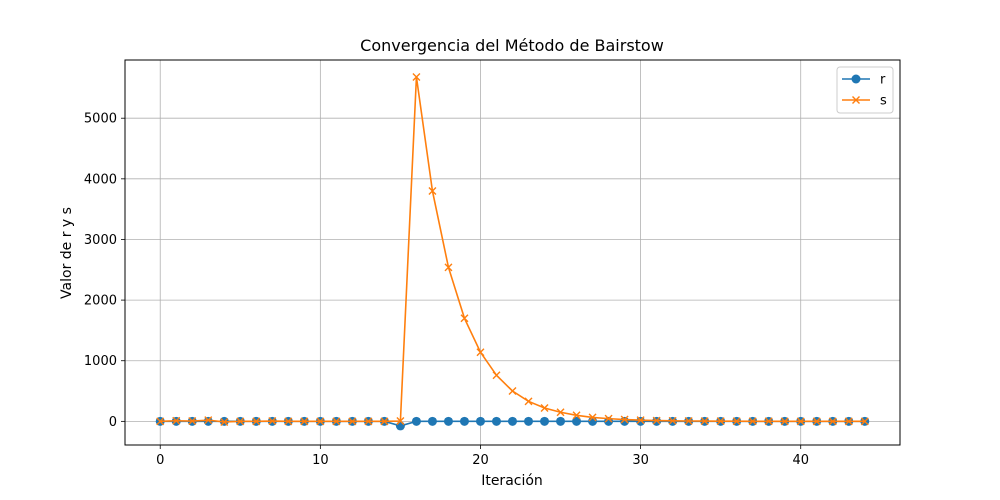 The width and height of the screenshot is (1000, 500). Describe the element at coordinates (100, 240) in the screenshot. I see `y-tick-label: 3000` at that location.